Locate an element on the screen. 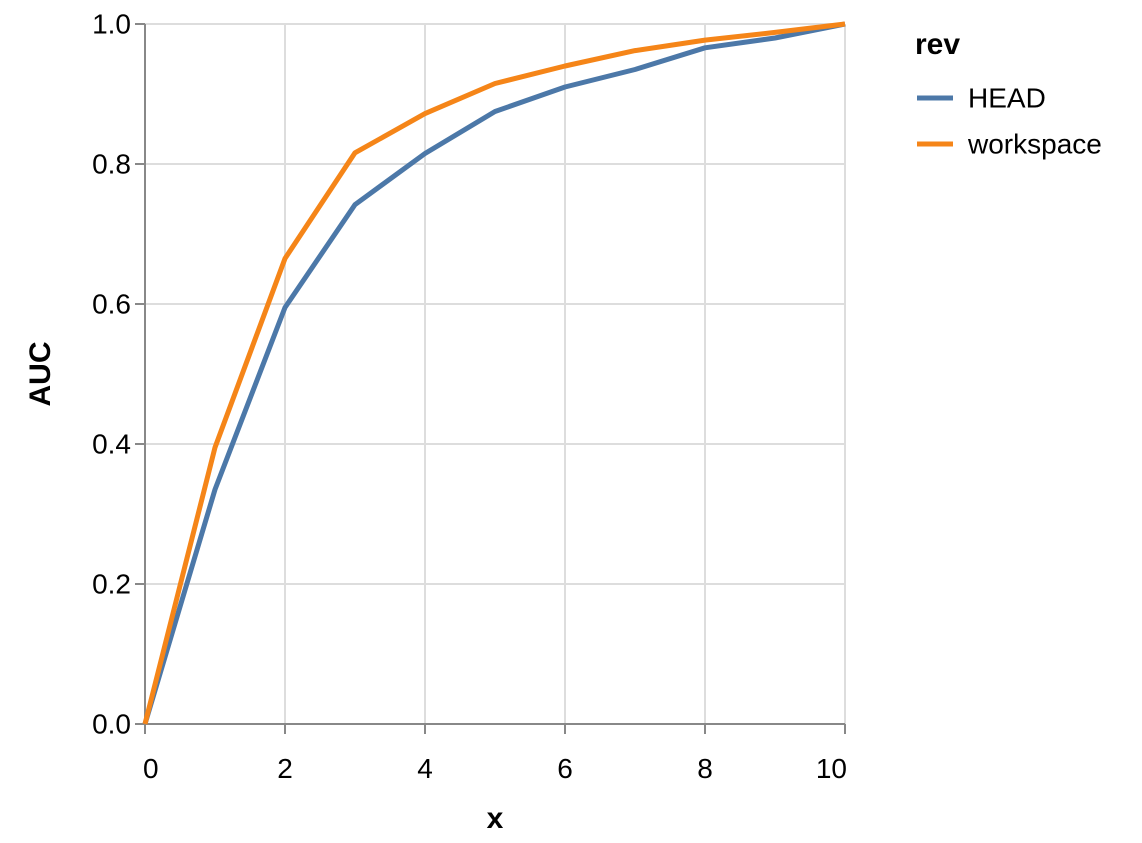 This screenshot has width=1142, height=843. x-tick-label-1: 2 is located at coordinates (285, 768).